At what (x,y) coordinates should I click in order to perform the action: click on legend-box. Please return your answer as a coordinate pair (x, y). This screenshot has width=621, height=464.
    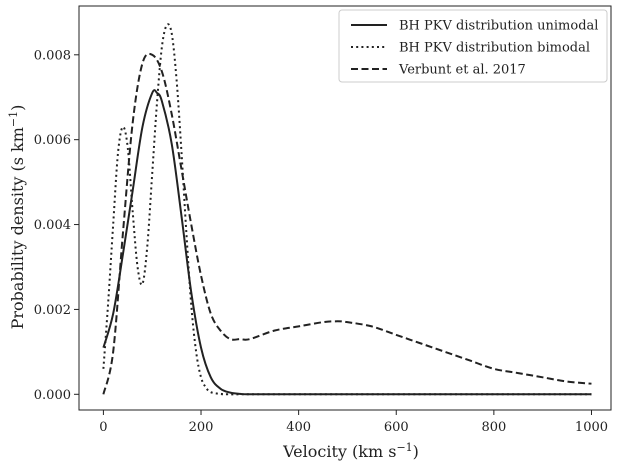
    Looking at the image, I should click on (473, 46).